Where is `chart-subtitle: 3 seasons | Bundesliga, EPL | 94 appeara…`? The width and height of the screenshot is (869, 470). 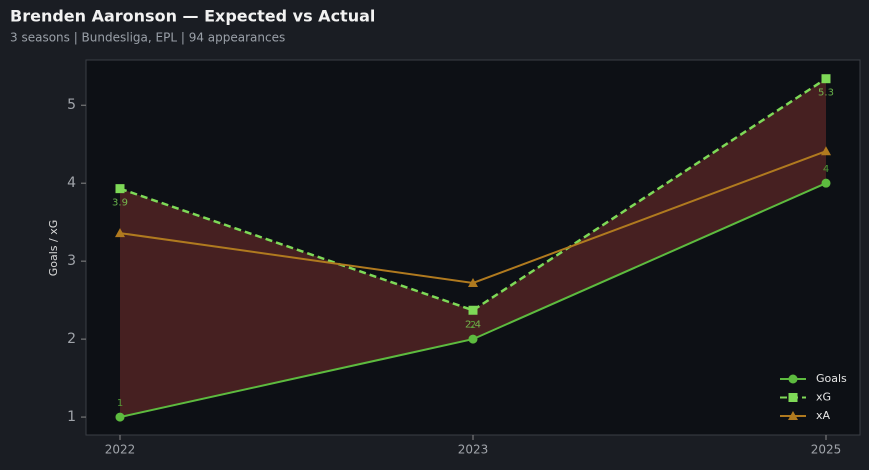
chart-subtitle: 3 seasons | Bundesliga, EPL | 94 appeara… is located at coordinates (147, 38).